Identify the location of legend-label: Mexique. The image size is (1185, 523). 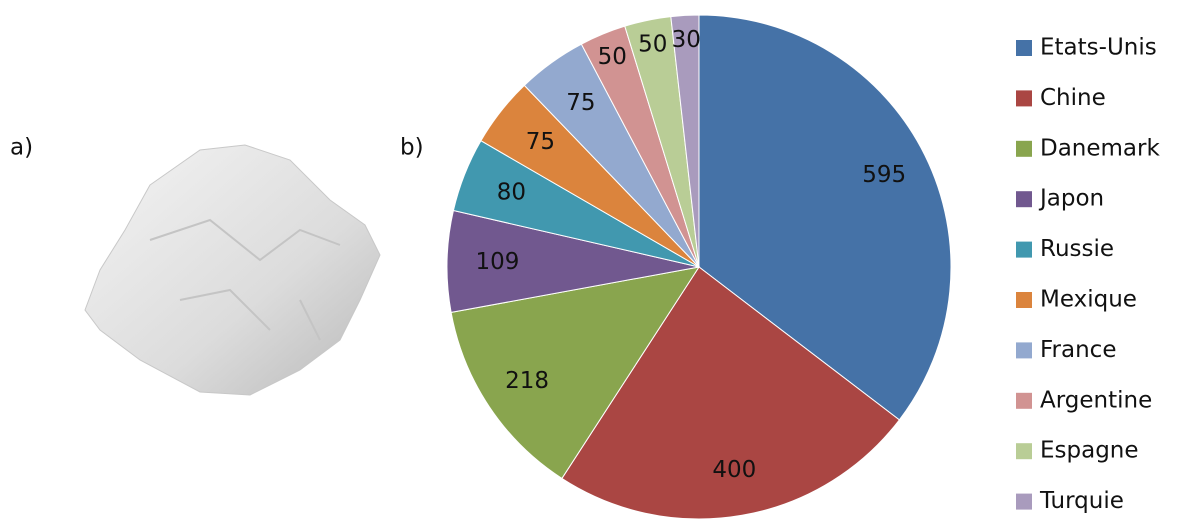
(1088, 300).